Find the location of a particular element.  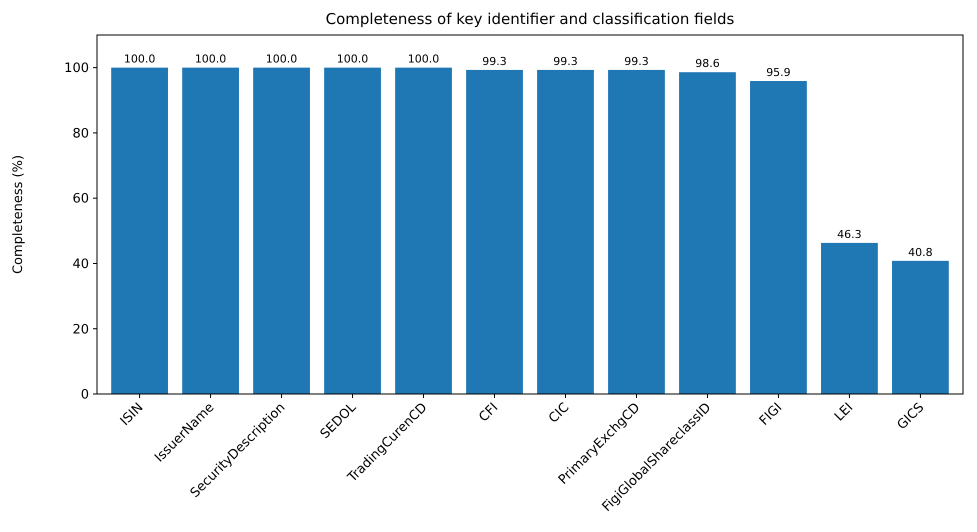

y-tick-label: 40 is located at coordinates (80, 264).